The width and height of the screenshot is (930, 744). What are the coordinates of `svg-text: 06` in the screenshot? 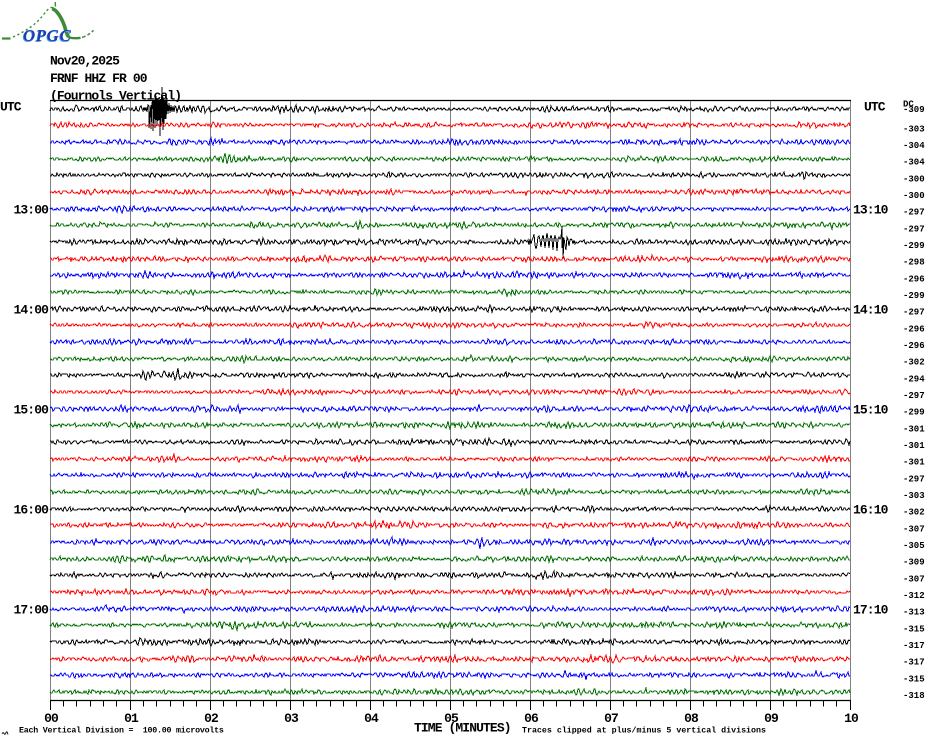 It's located at (531, 718).